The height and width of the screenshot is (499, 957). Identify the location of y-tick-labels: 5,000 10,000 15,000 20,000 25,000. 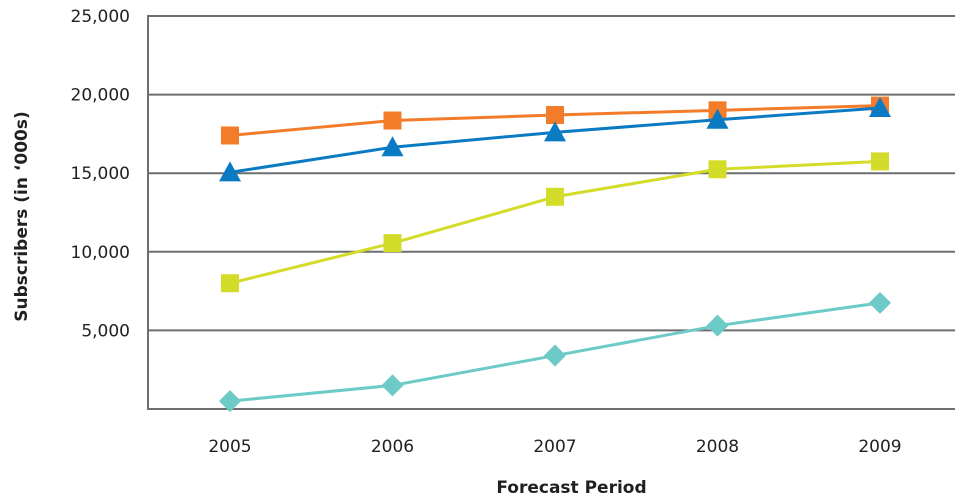
(100, 174).